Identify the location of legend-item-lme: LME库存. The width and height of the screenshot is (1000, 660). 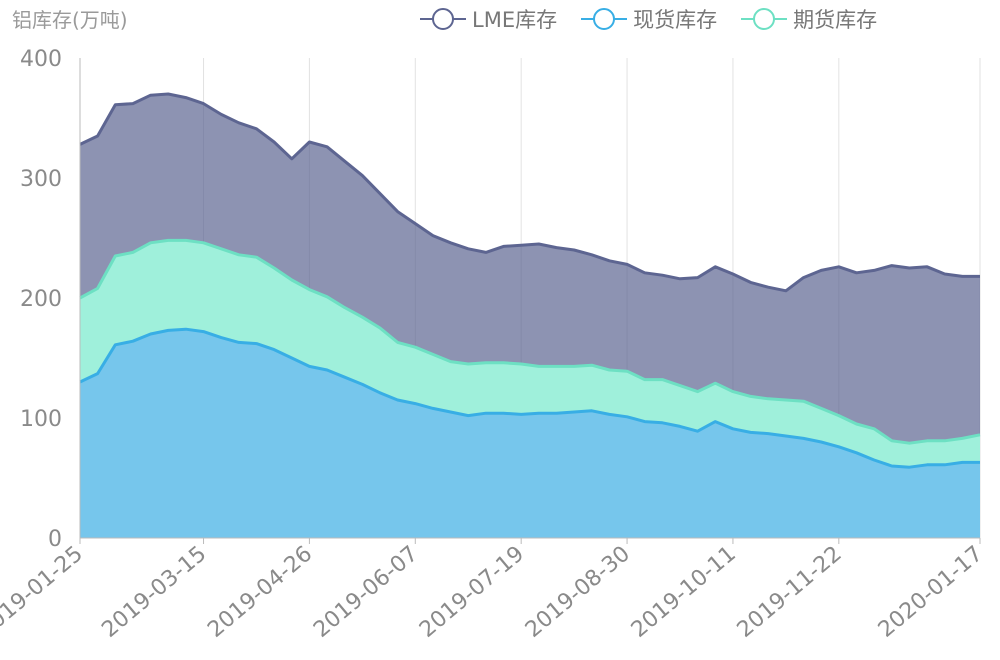
(488, 19).